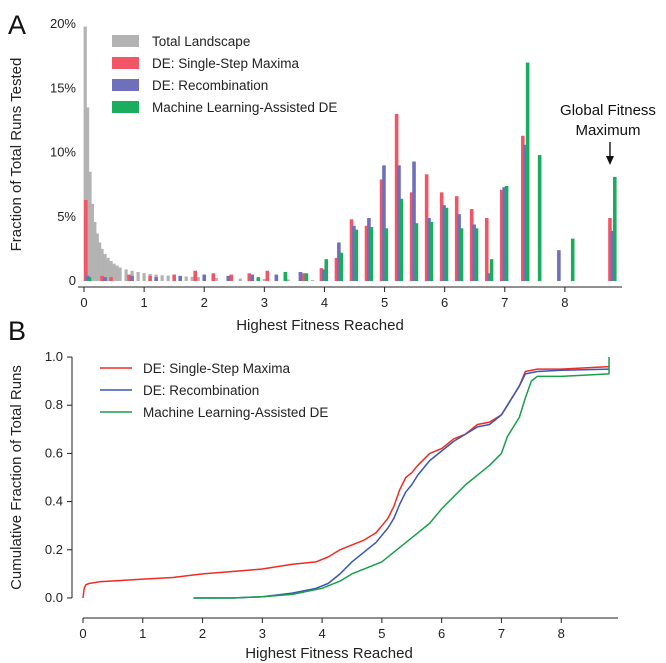  What do you see at coordinates (564, 302) in the screenshot?
I see `x-tick-label: 8` at bounding box center [564, 302].